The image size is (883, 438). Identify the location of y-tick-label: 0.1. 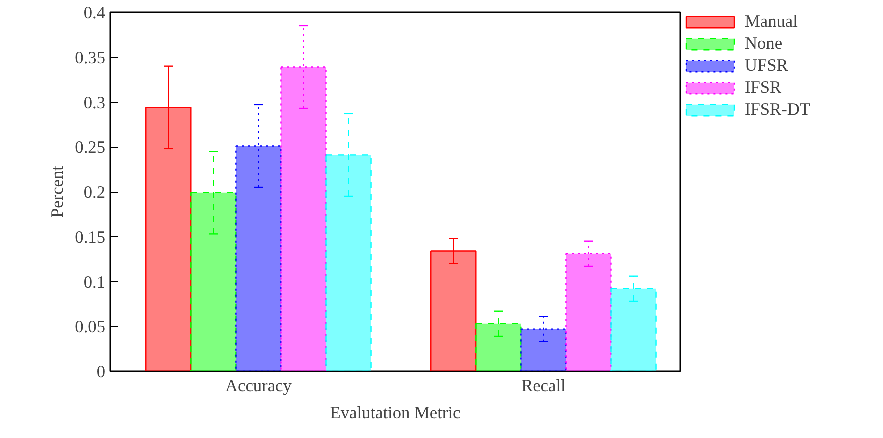
(95, 282).